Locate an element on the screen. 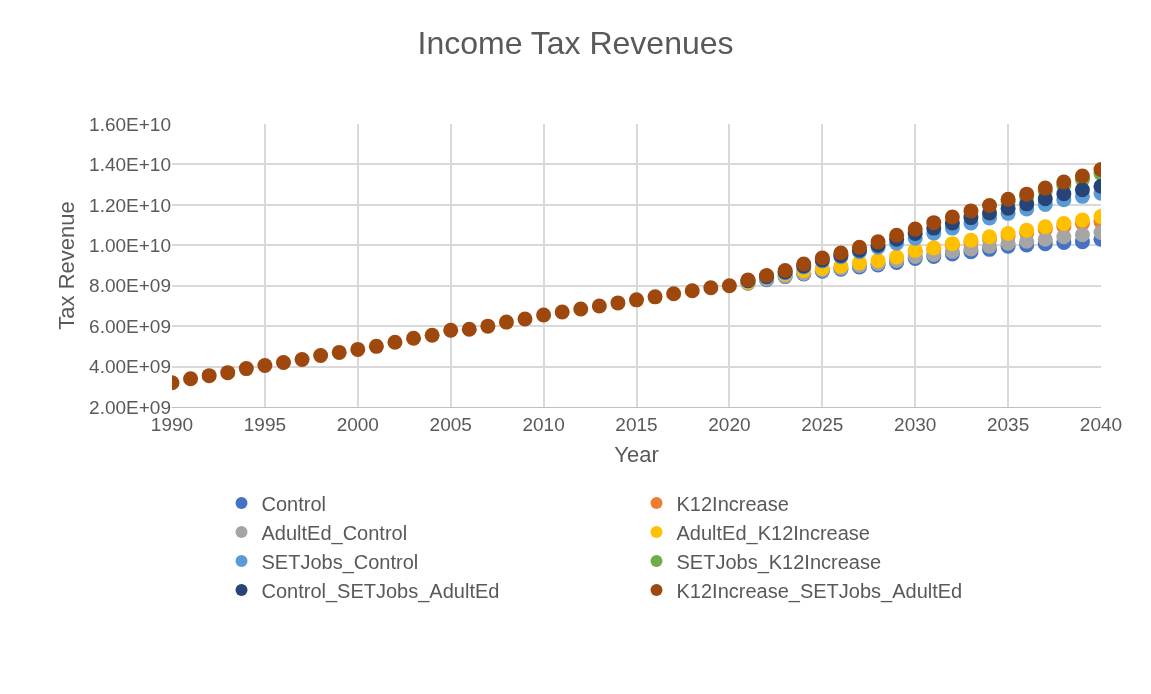  legend-label: Control_SETJobs_AdultEd is located at coordinates (380, 591).